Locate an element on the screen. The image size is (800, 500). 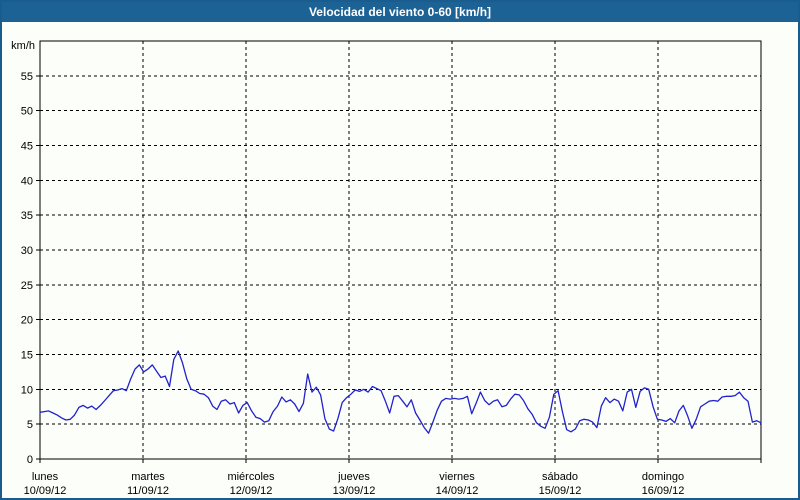
x-date-label: 11/09/12 is located at coordinates (148, 491).